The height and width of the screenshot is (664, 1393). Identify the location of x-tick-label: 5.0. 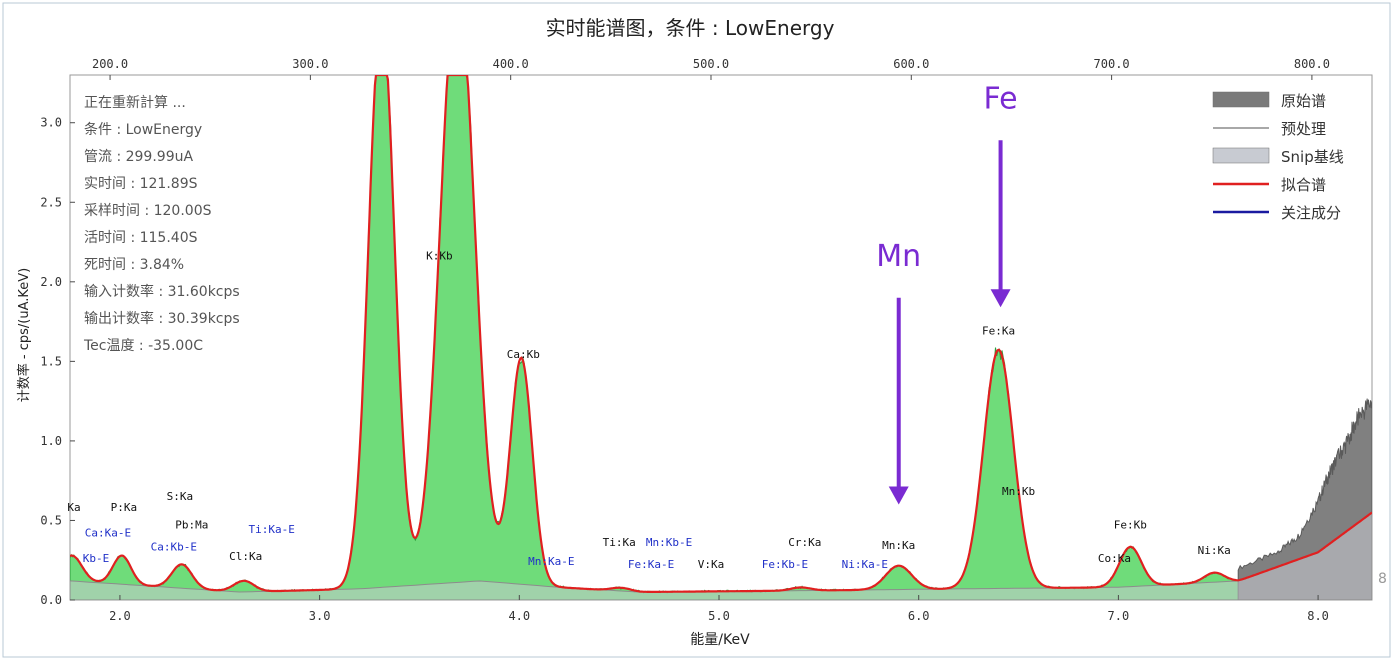
(719, 616).